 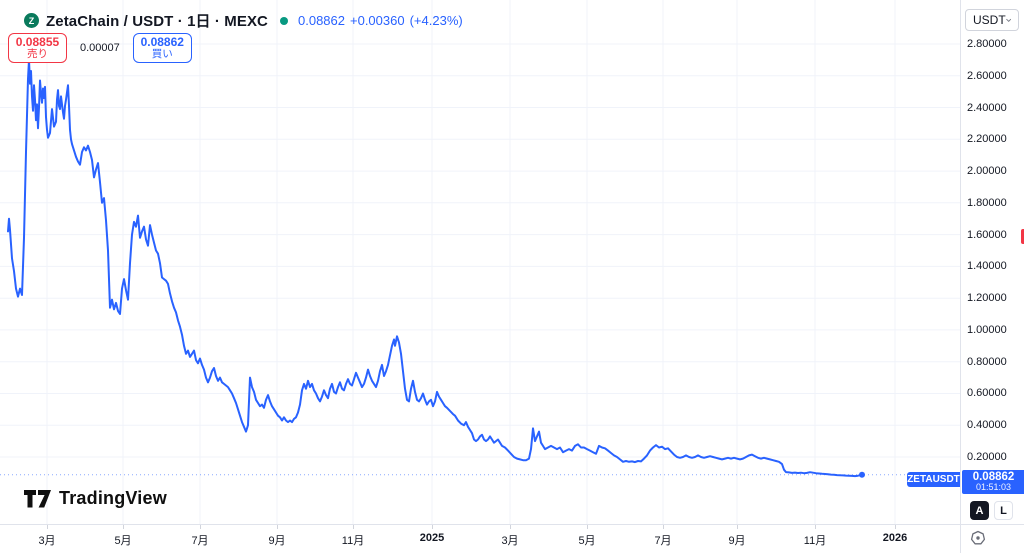 I want to click on currency-dropdown: USDT, so click(x=992, y=20).